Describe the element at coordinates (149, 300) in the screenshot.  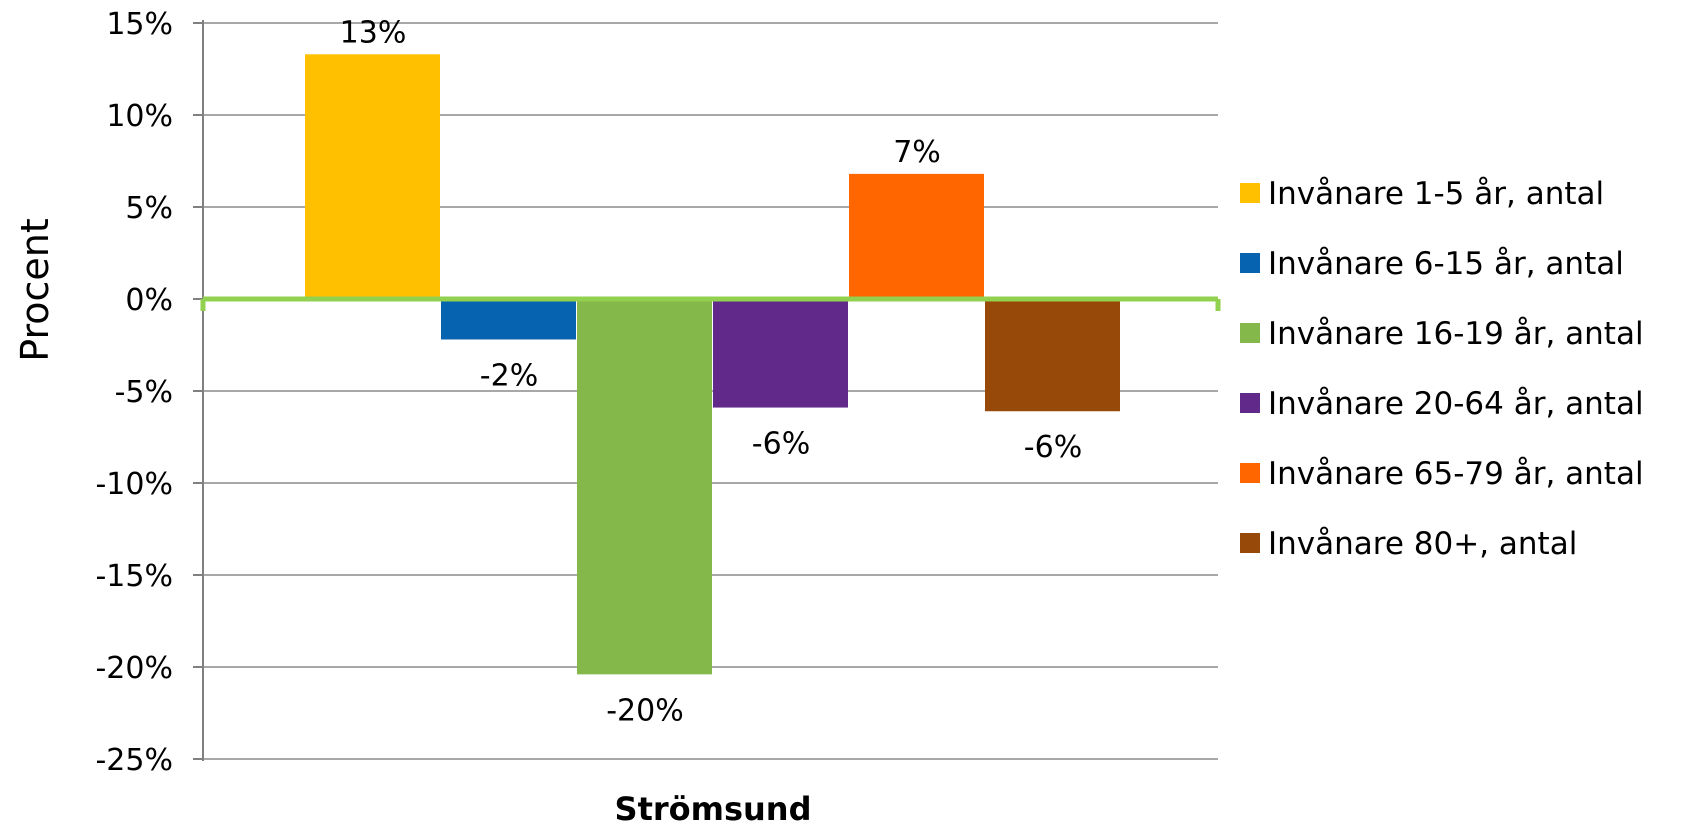
I see `y-tick-label: 0%` at that location.